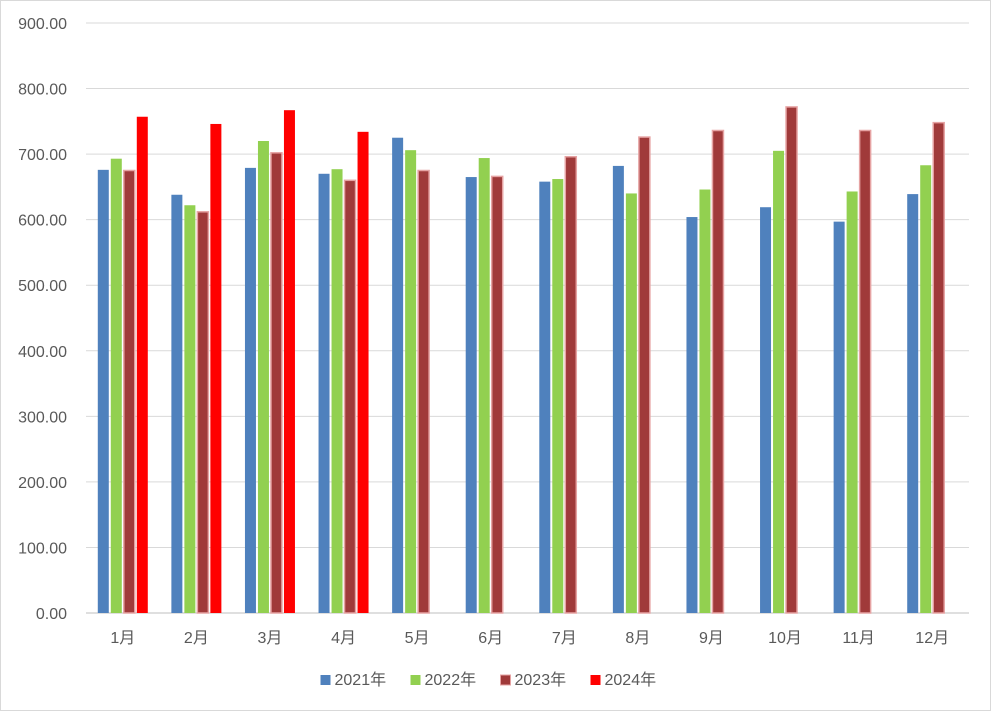 The image size is (991, 711). I want to click on bar-2023年-7月, so click(571, 384).